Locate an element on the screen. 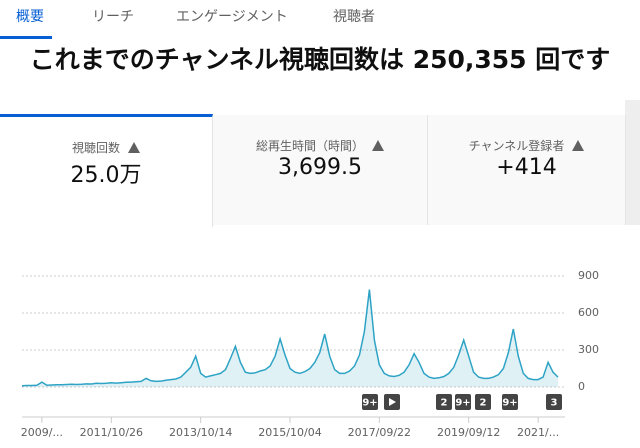  metric-card: チャンネル登録者 +414 is located at coordinates (527, 170).